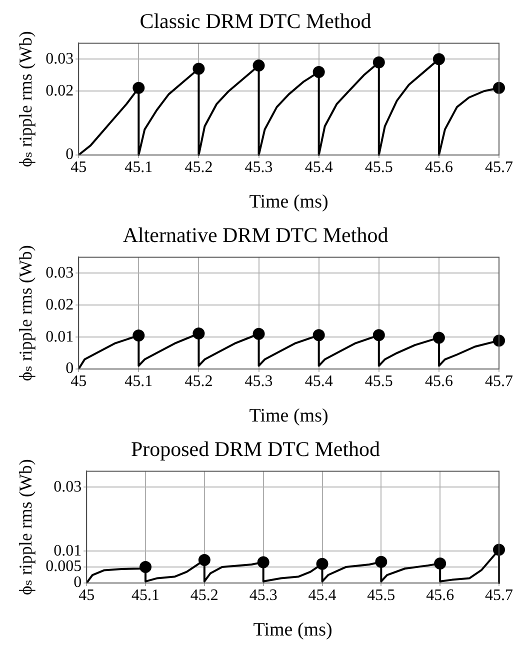  What do you see at coordinates (256, 21) in the screenshot?
I see `chart-title: Classic DRM DTC Method` at bounding box center [256, 21].